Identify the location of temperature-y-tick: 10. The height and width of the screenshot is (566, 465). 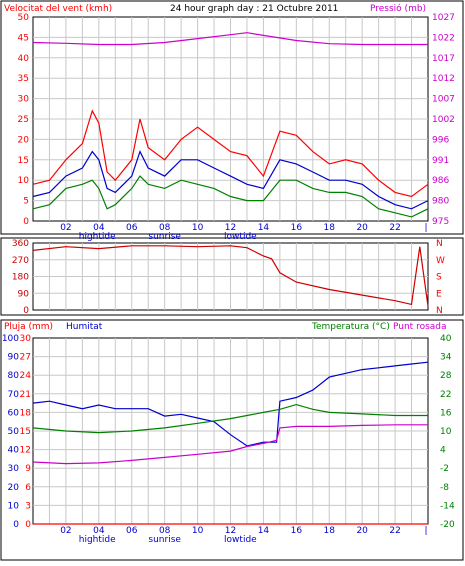
(446, 432).